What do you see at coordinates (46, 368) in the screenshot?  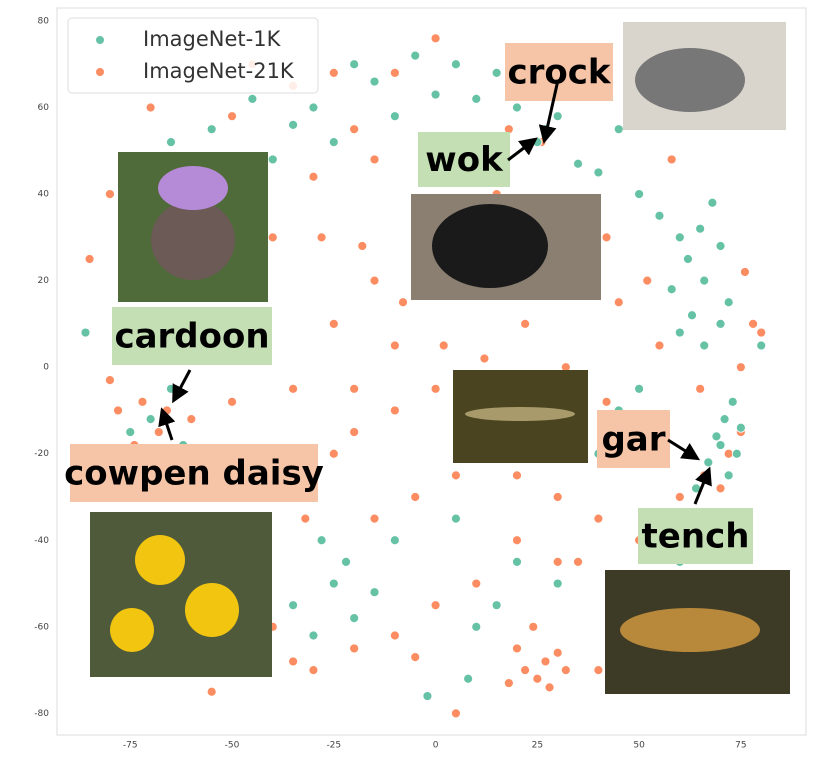 I see `y-tick-label: 0` at bounding box center [46, 368].